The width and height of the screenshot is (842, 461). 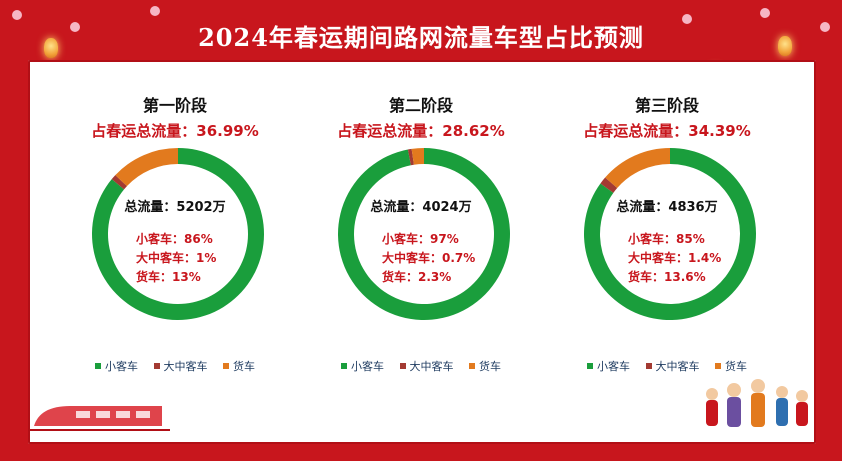 I want to click on share-label: 占春运总流量：34.39%, so click(x=667, y=131).